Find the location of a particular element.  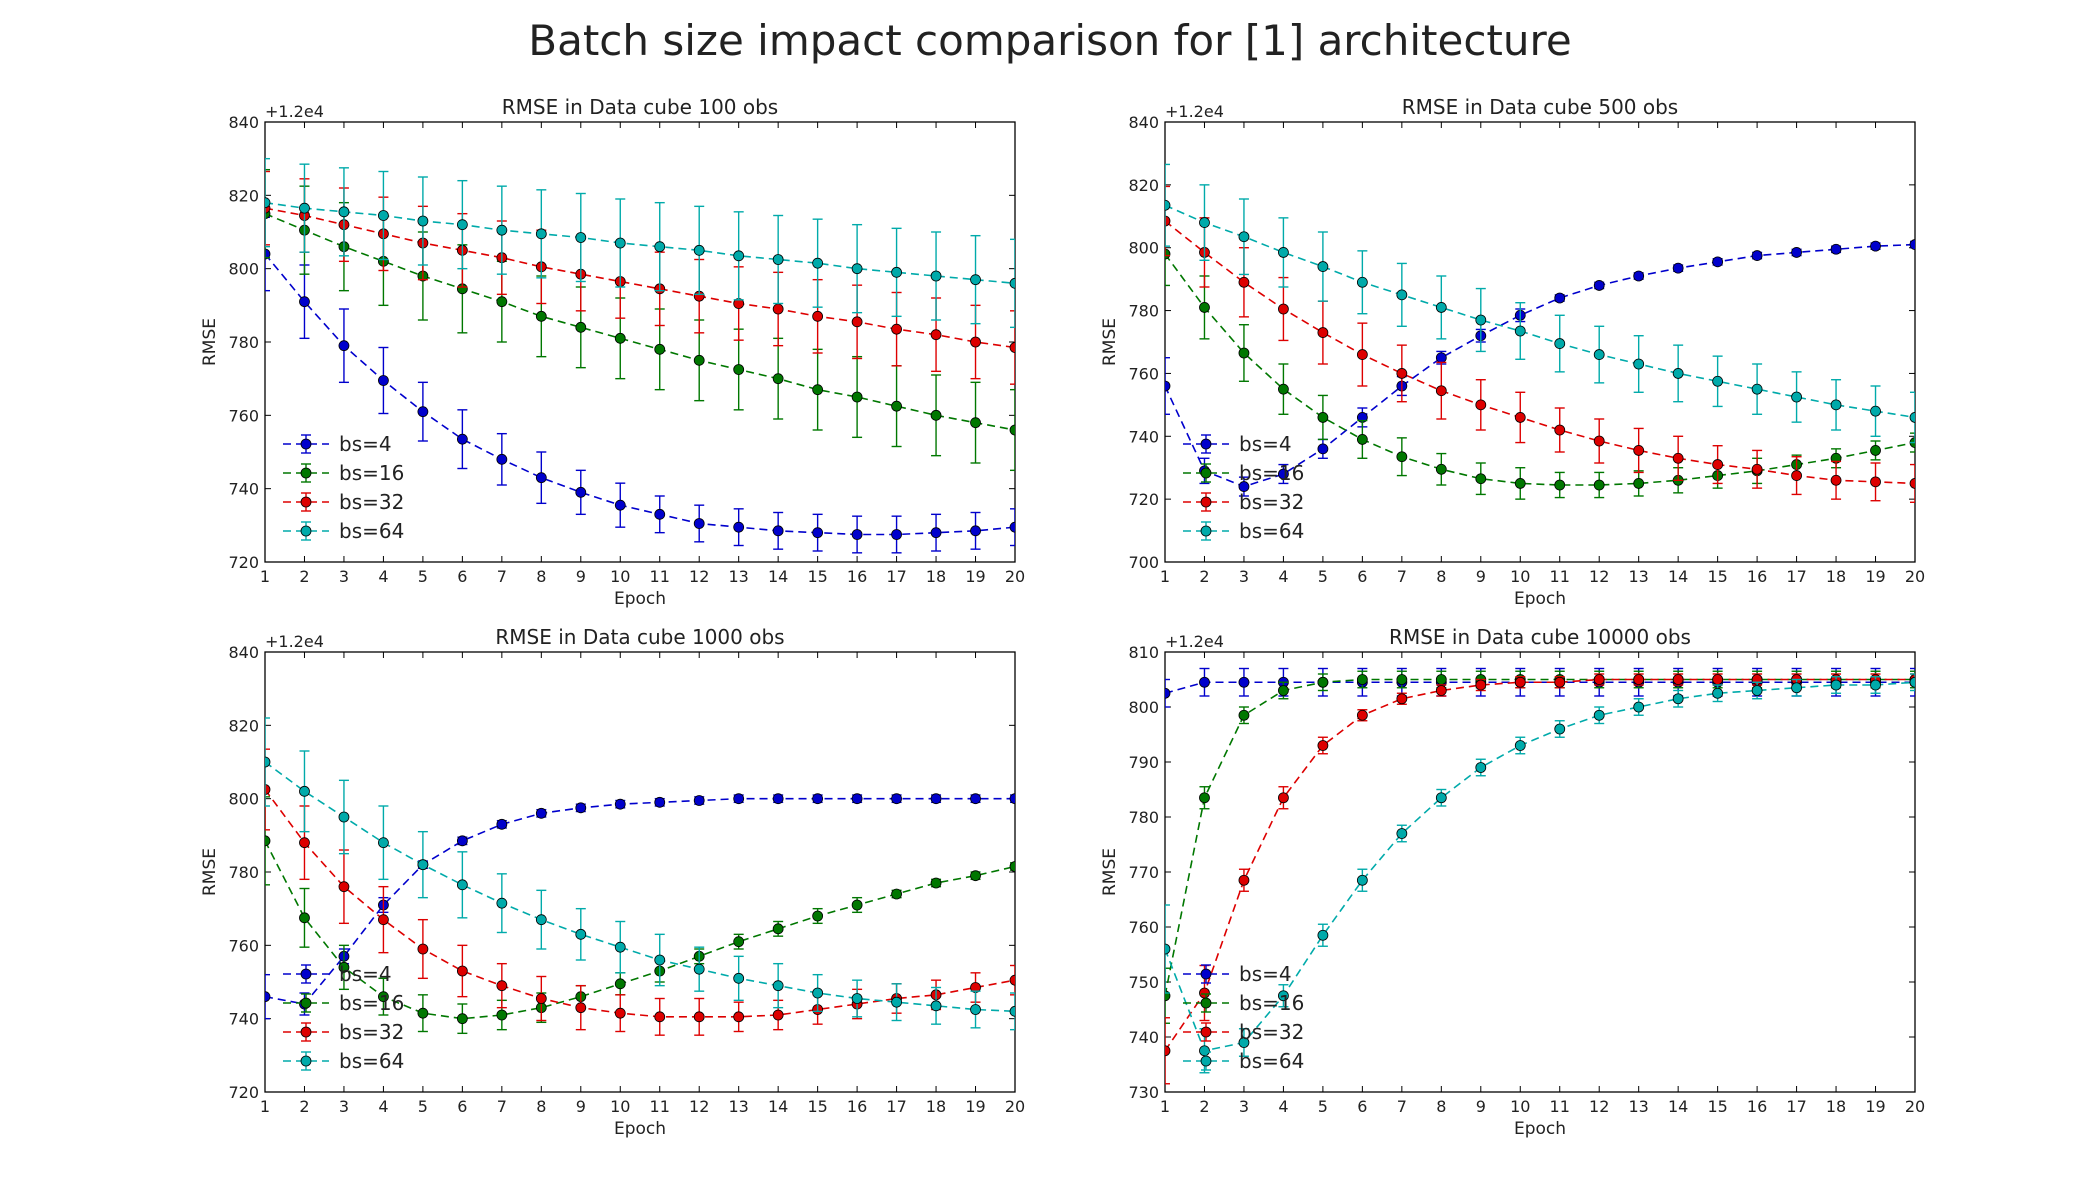

y-tick-label: 820 is located at coordinates (243, 195).